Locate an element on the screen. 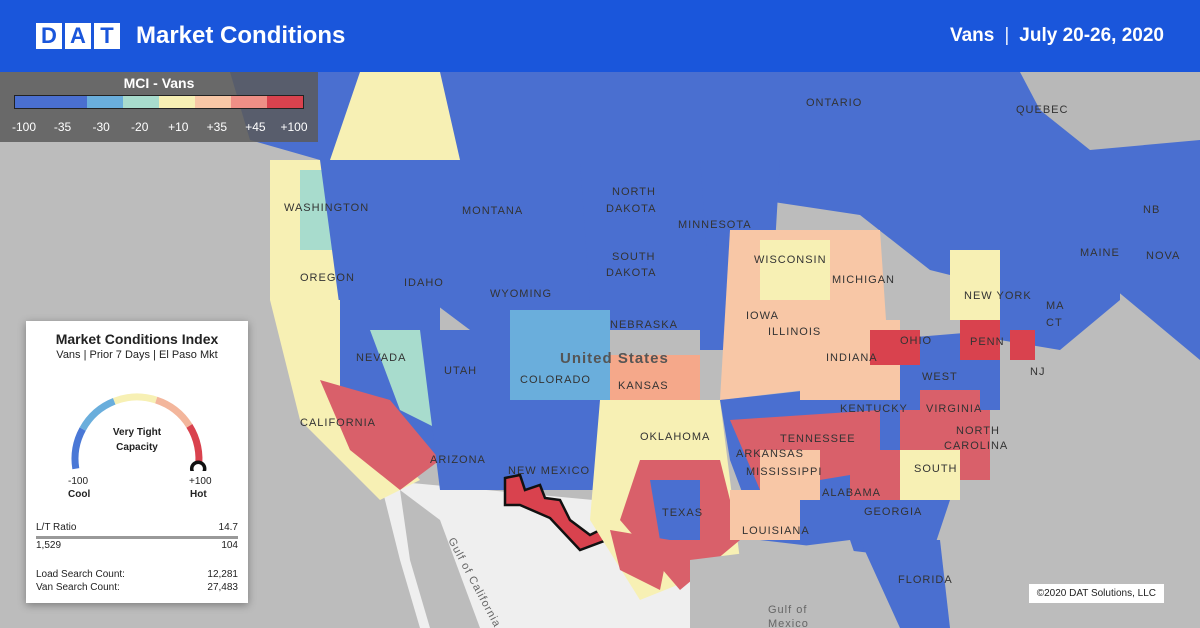  panel-subtitle: Vans | Prior 7 Days | El Paso Mkt is located at coordinates (137, 355).